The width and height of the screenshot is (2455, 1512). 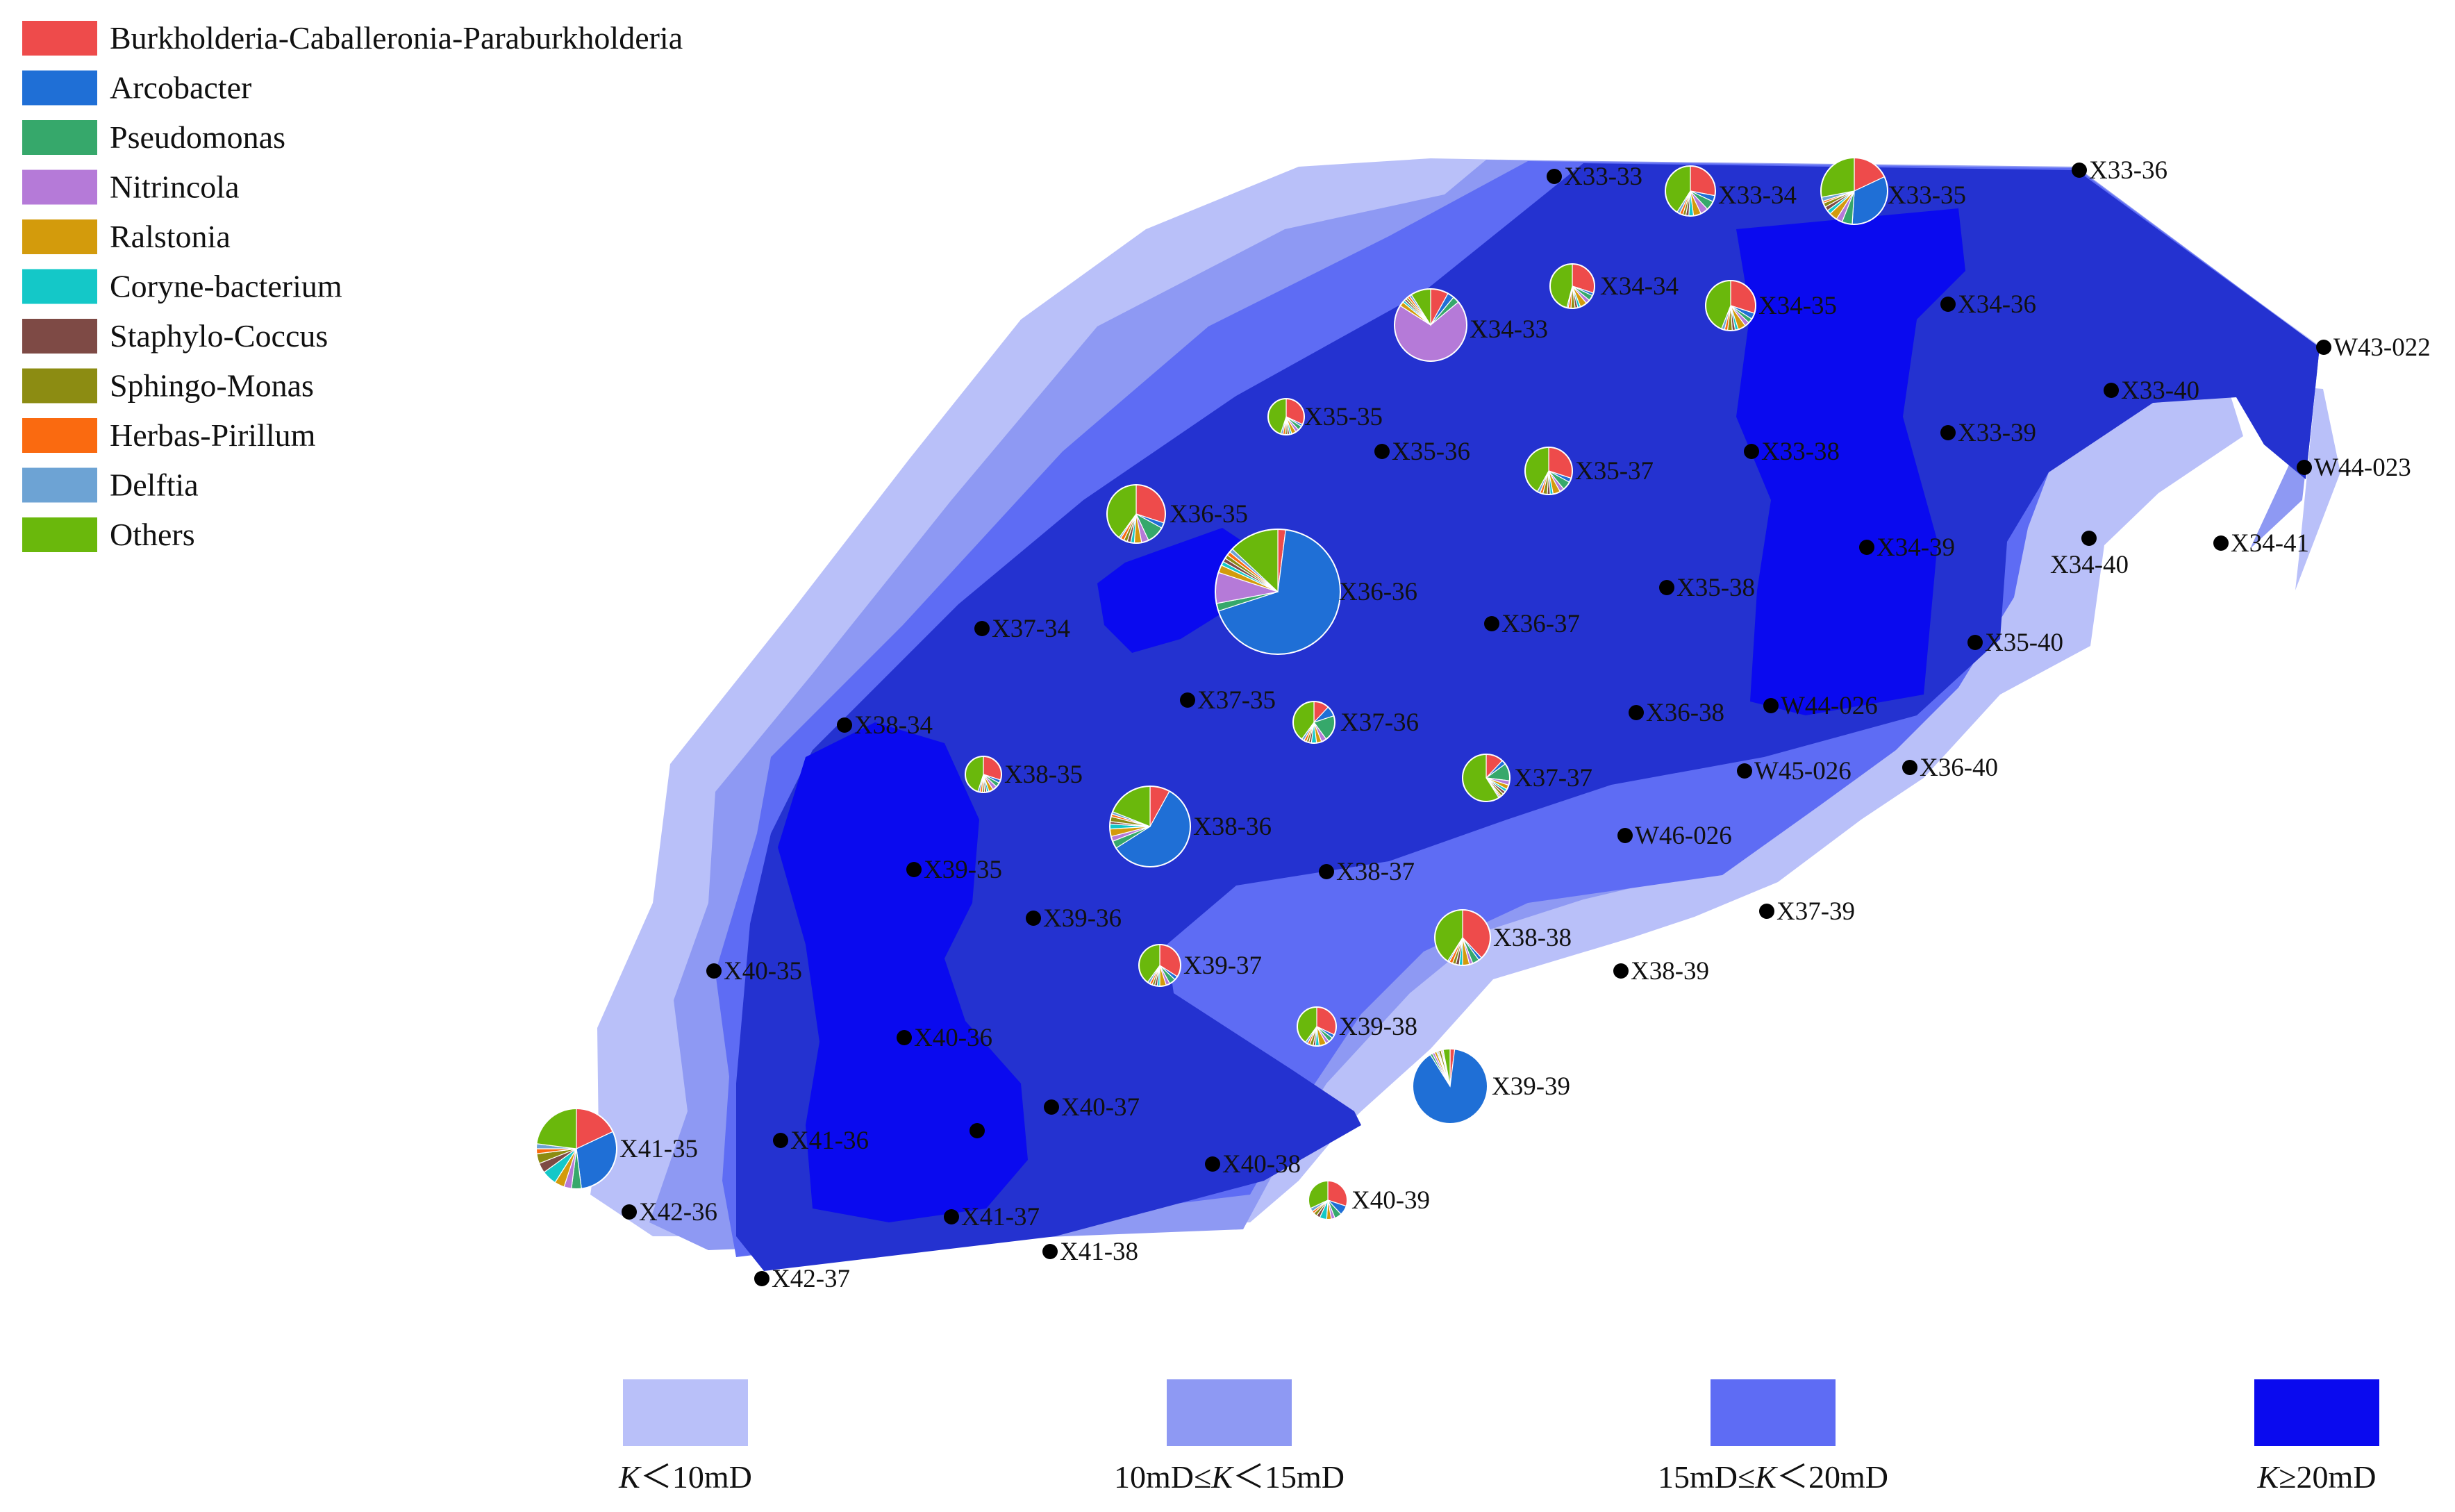 I want to click on well-label: X34-34, so click(x=1639, y=287).